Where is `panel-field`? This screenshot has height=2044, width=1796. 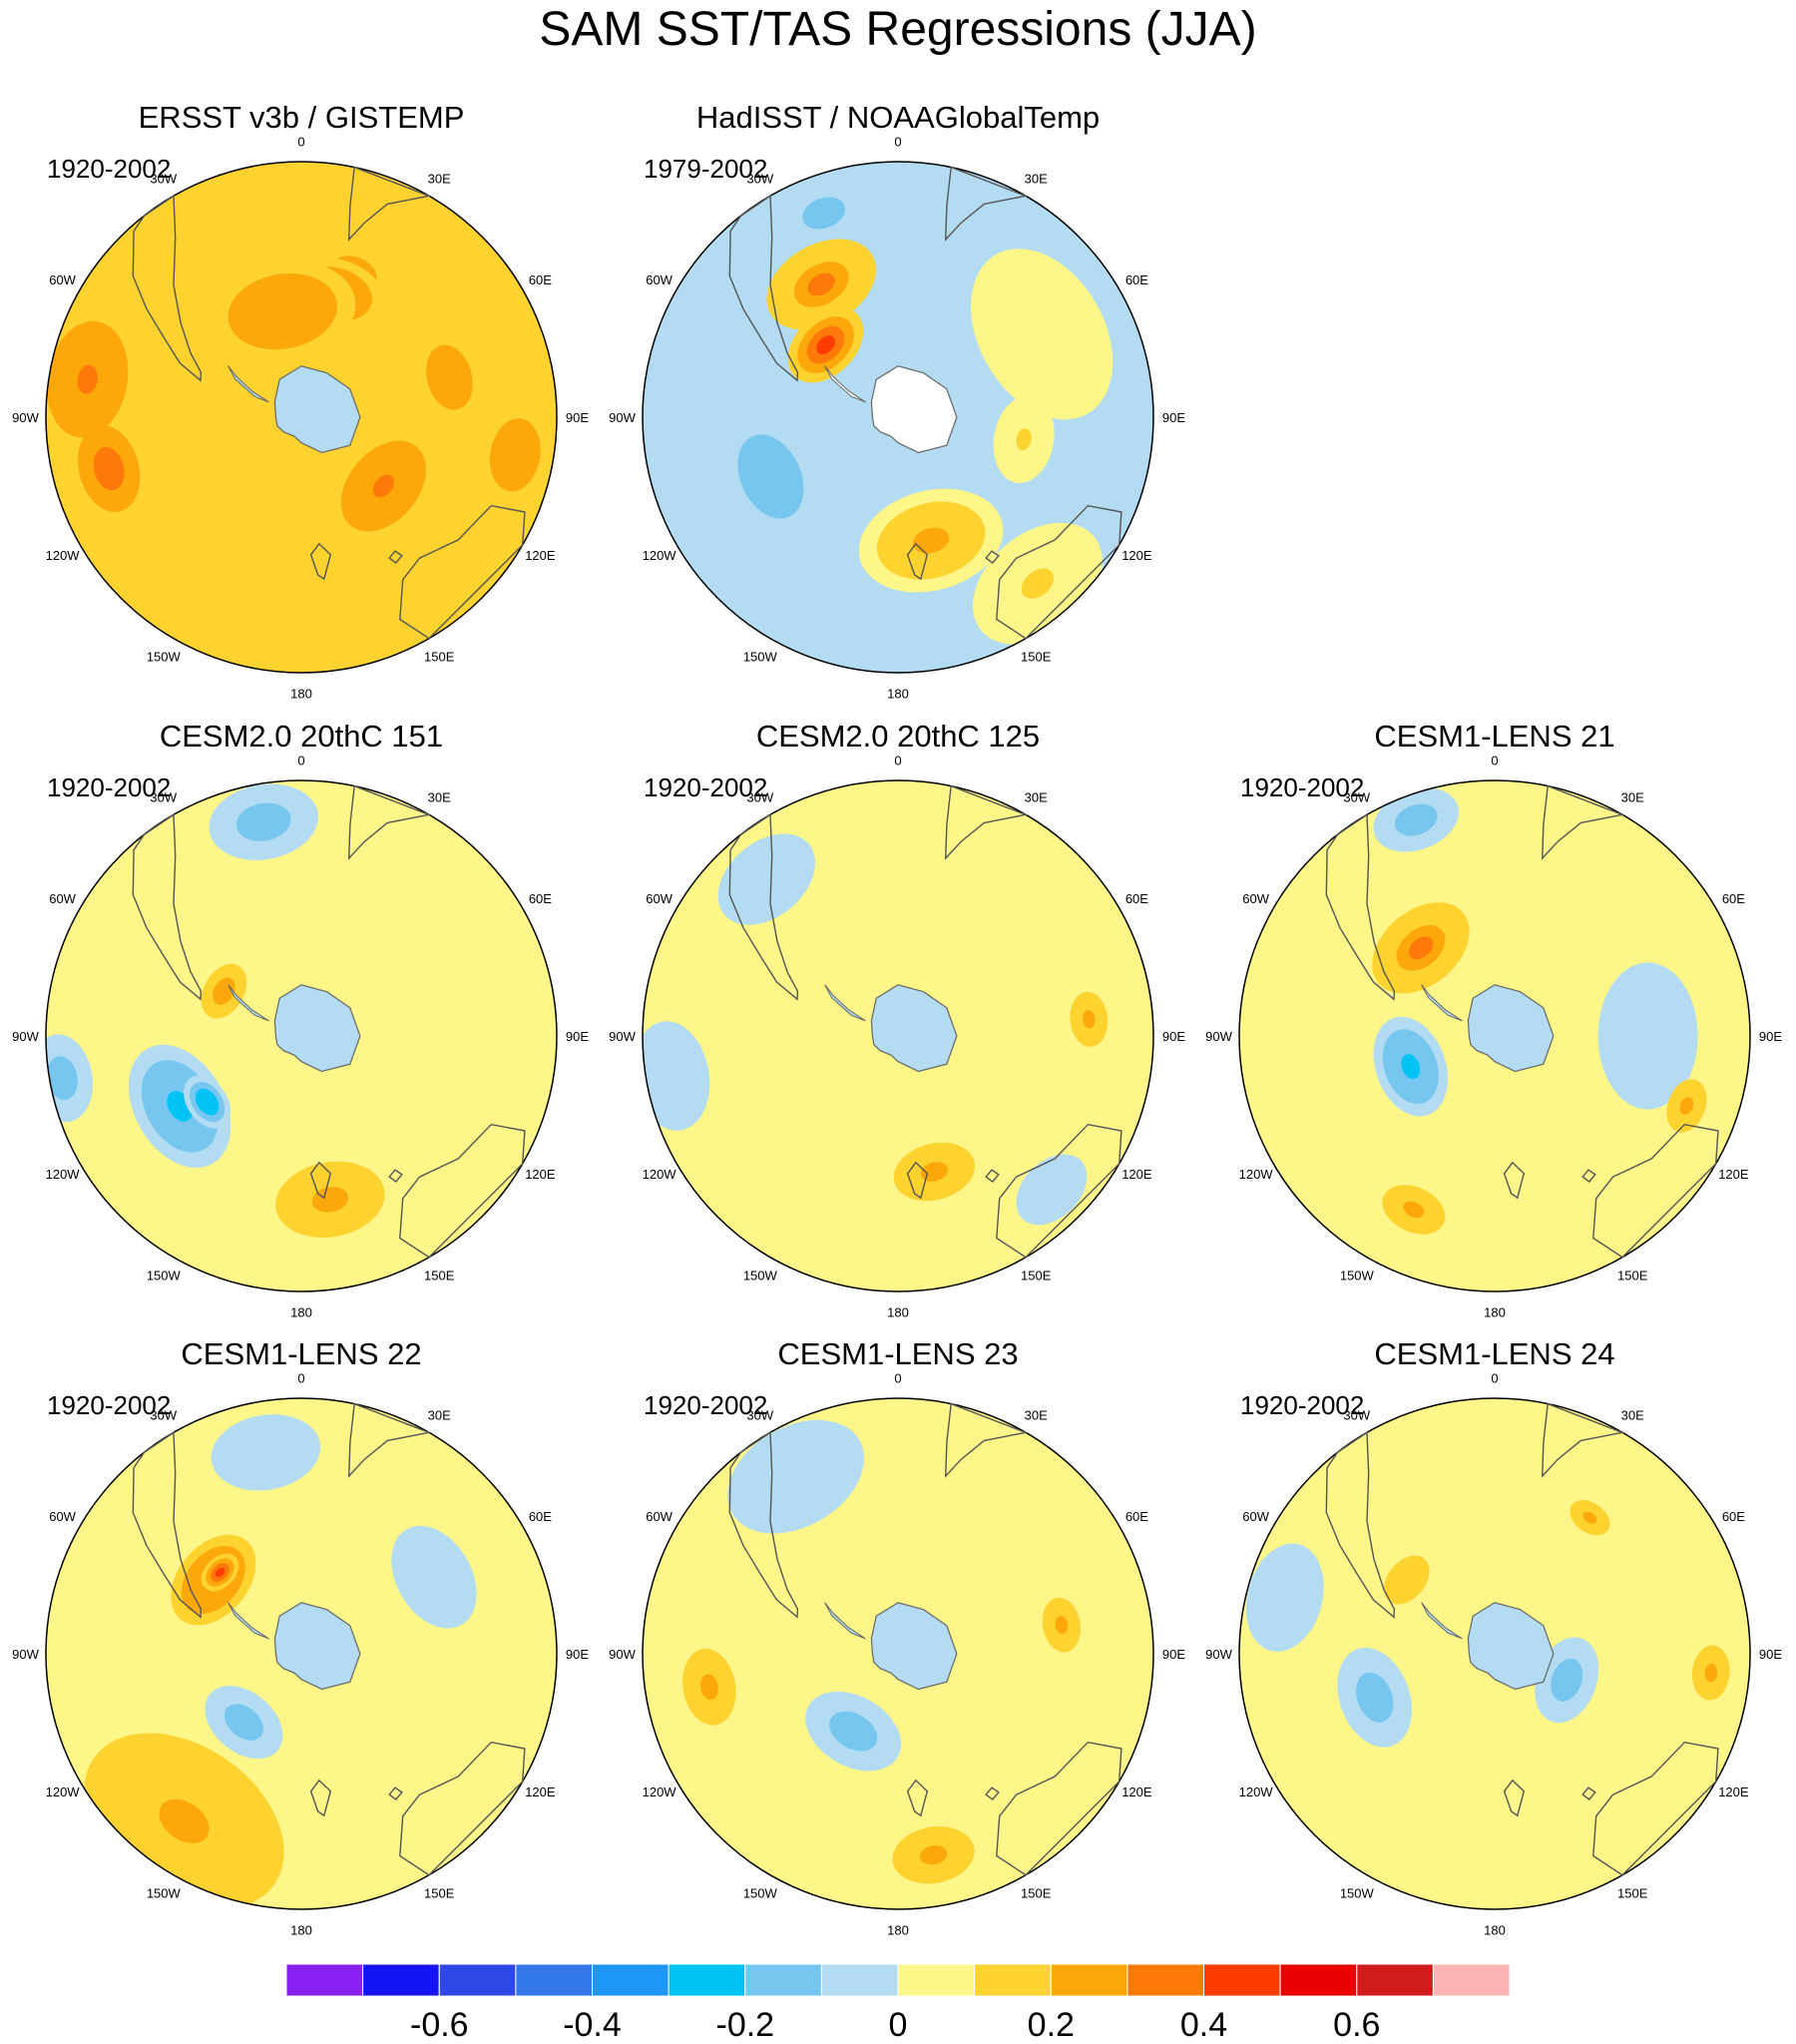
panel-field is located at coordinates (898, 1653).